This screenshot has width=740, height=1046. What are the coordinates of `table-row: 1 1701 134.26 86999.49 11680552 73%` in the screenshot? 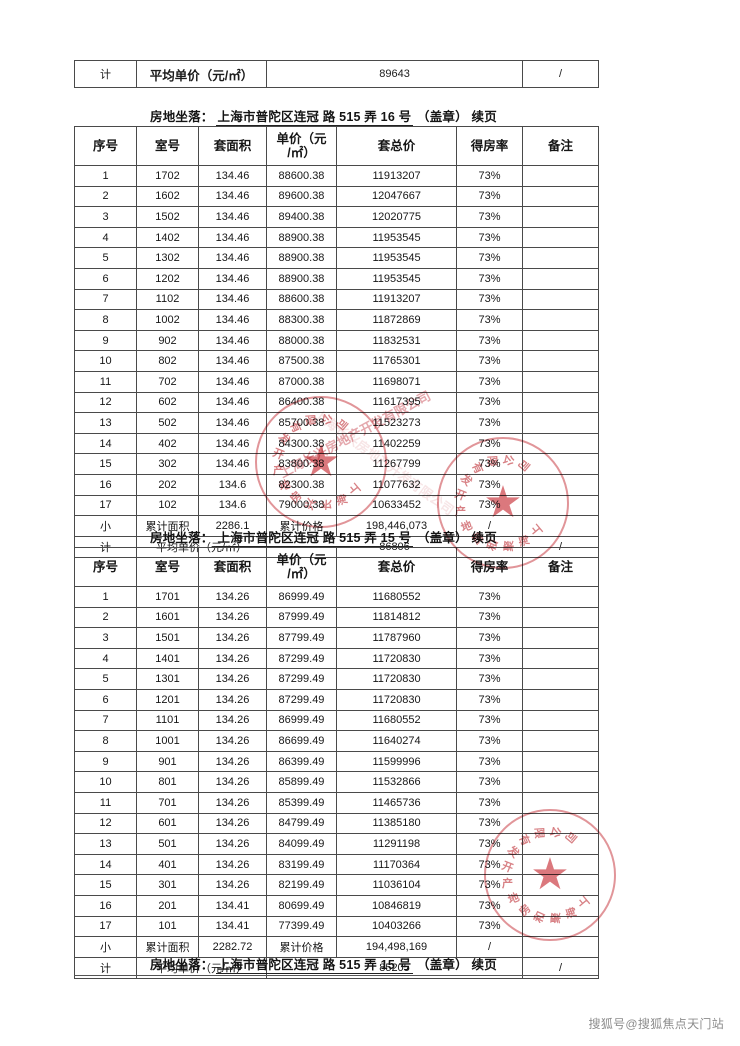 It's located at (336, 597).